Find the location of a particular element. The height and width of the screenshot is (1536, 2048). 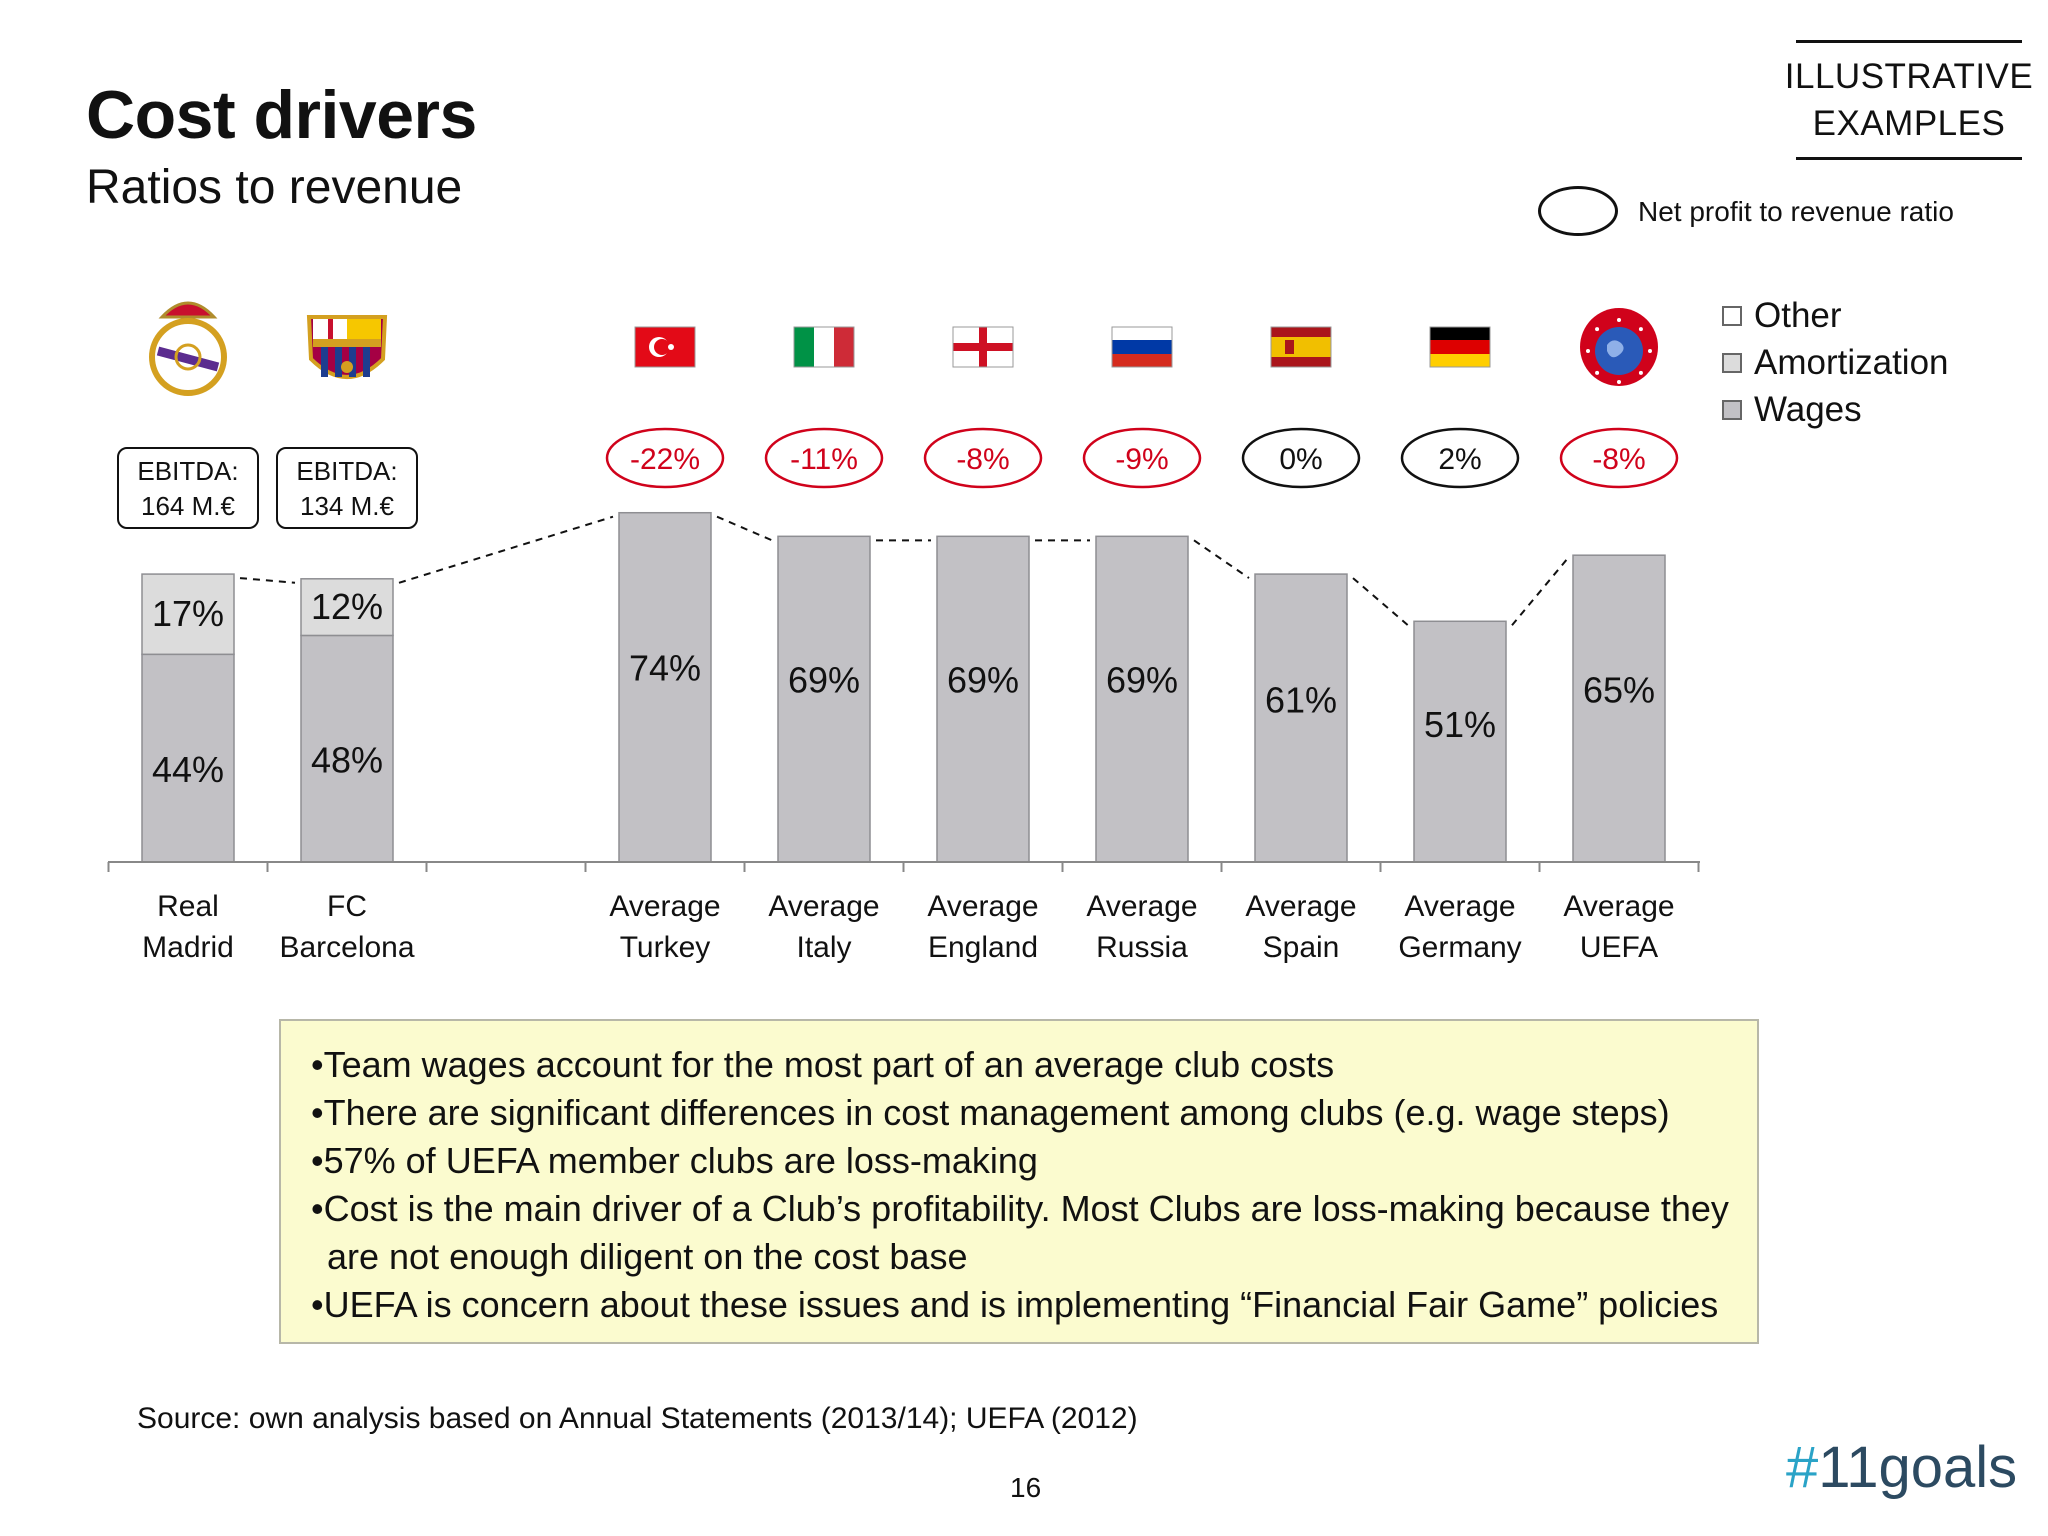

bar-label-amortization: 17% is located at coordinates (188, 613).